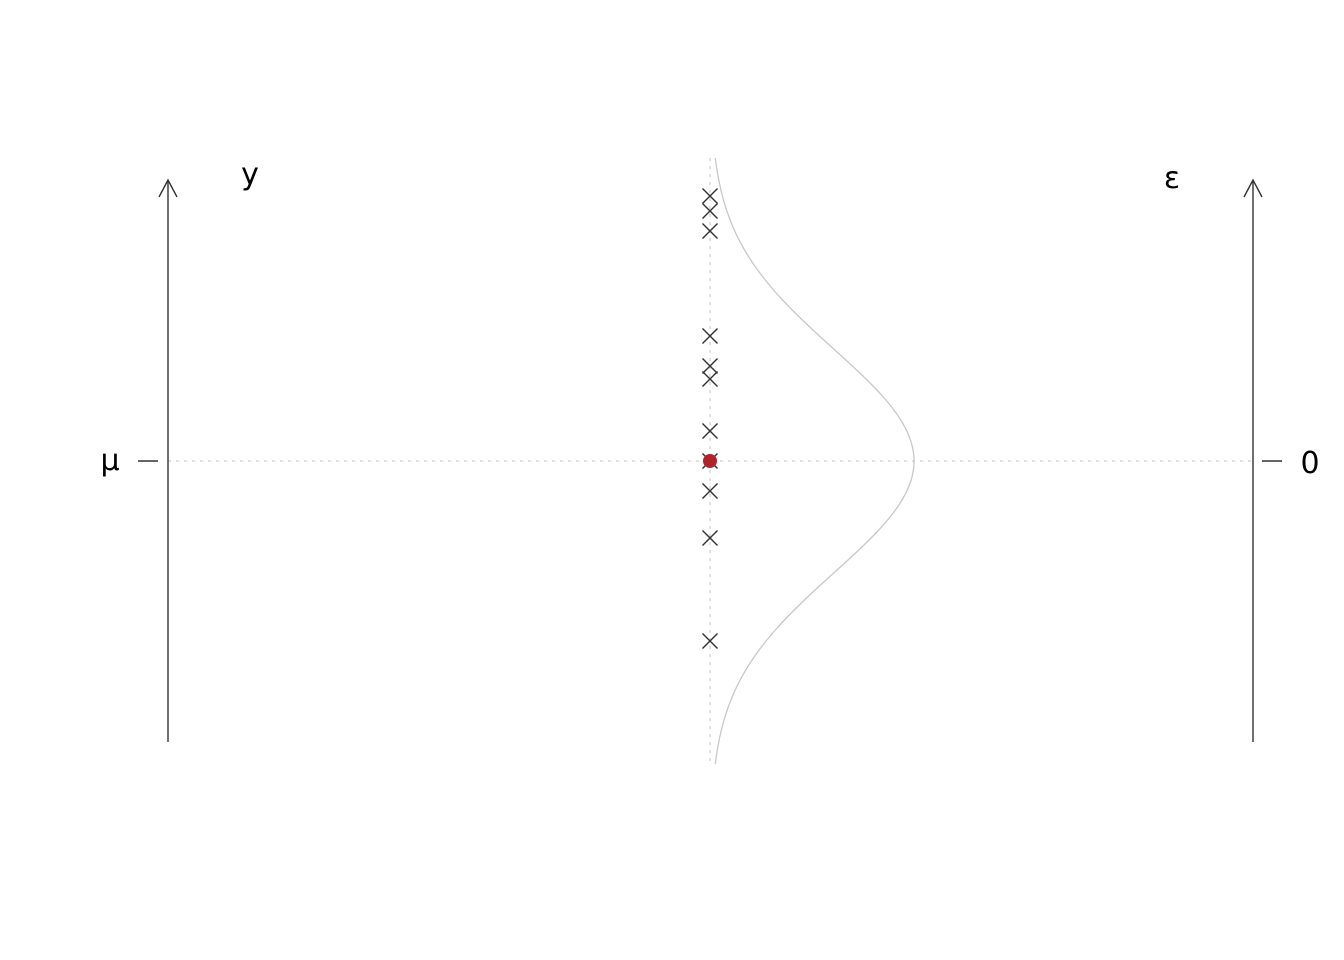  What do you see at coordinates (179, 449) in the screenshot?
I see `left-axis: μ y` at bounding box center [179, 449].